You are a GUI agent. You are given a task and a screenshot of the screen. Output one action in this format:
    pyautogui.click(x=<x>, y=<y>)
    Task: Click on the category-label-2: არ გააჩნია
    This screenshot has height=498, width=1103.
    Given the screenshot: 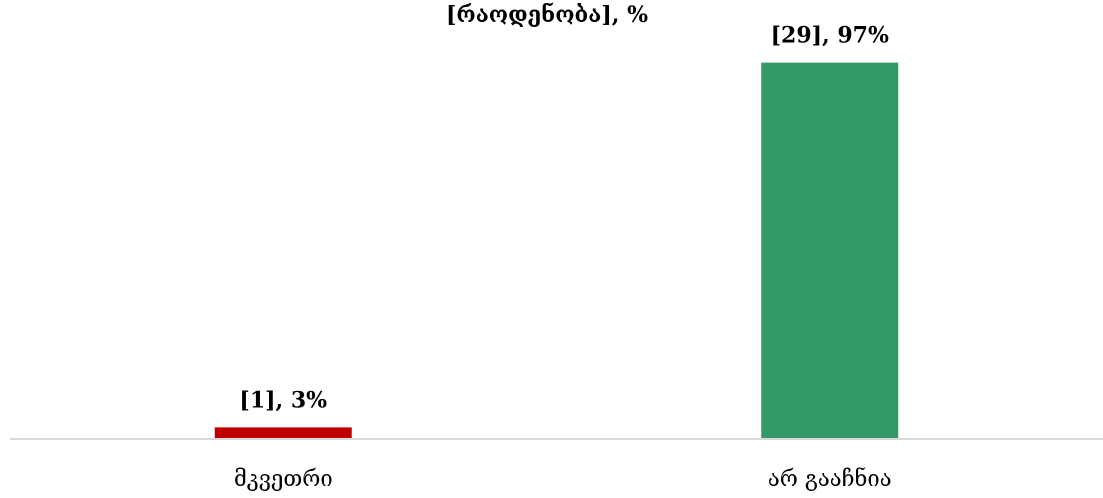 What is the action you would take?
    pyautogui.click(x=830, y=479)
    